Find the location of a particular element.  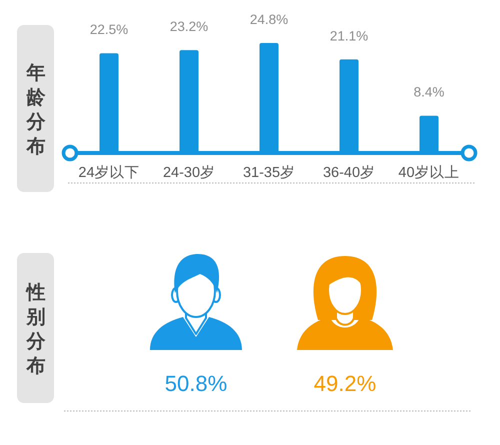

data-label: 50.8% is located at coordinates (196, 383).